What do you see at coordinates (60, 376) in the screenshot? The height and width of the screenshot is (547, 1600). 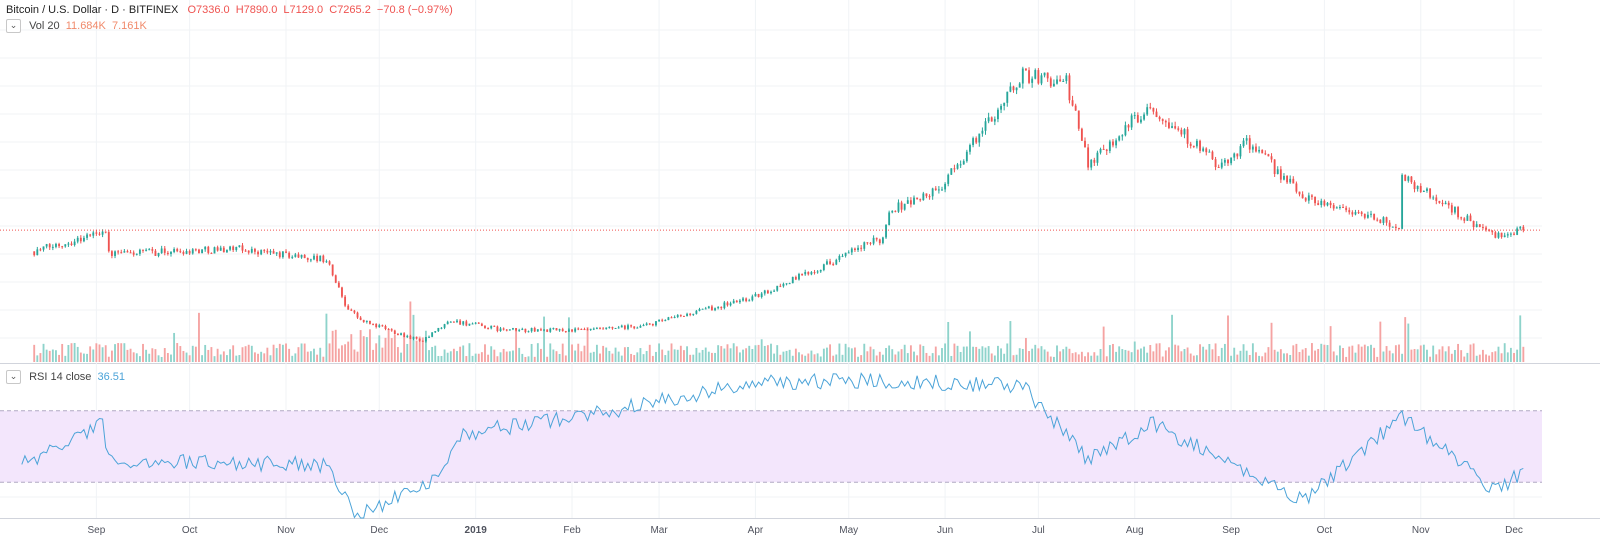 I see `rsi-legend-name: RSI 14 close` at bounding box center [60, 376].